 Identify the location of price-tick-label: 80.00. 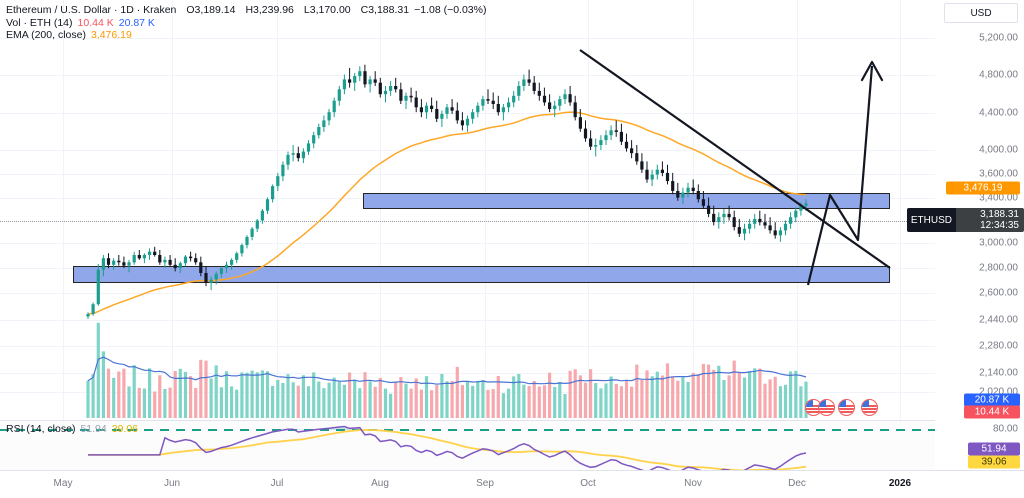
(1005, 429).